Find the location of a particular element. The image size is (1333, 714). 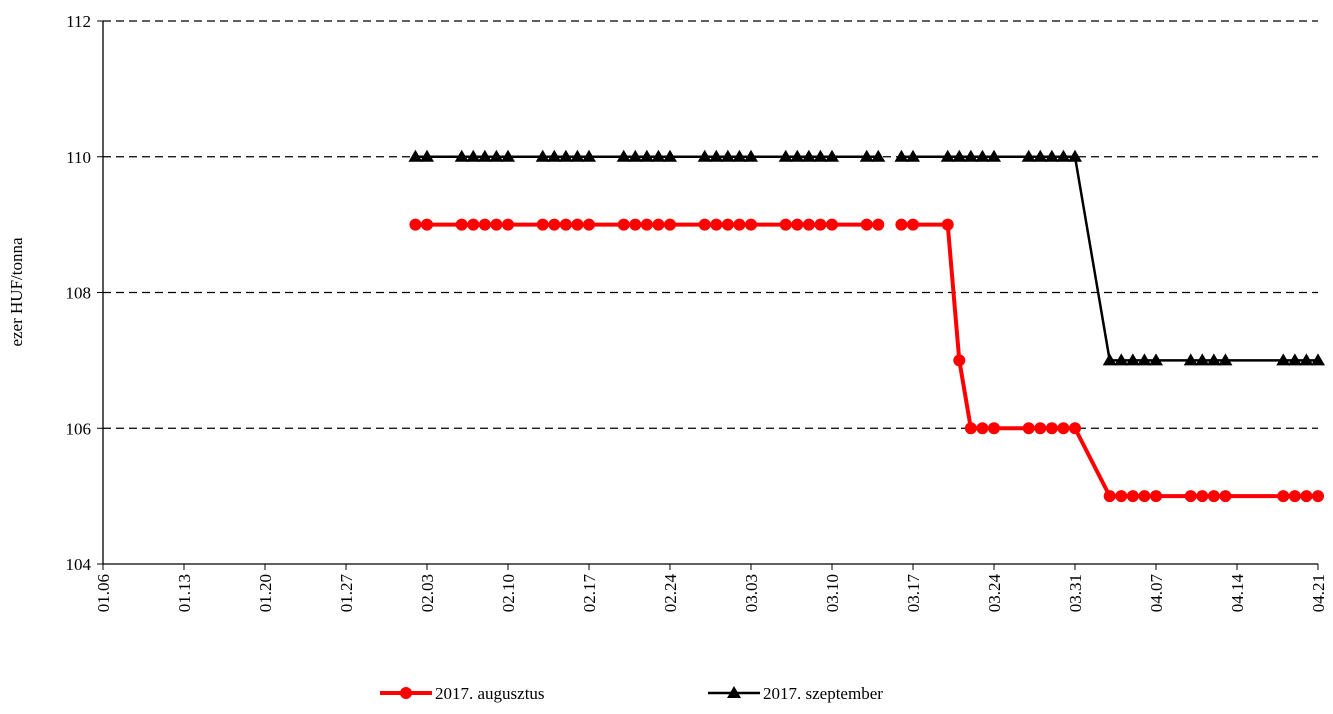

x-tick-label: 04.14 is located at coordinates (1237, 593).